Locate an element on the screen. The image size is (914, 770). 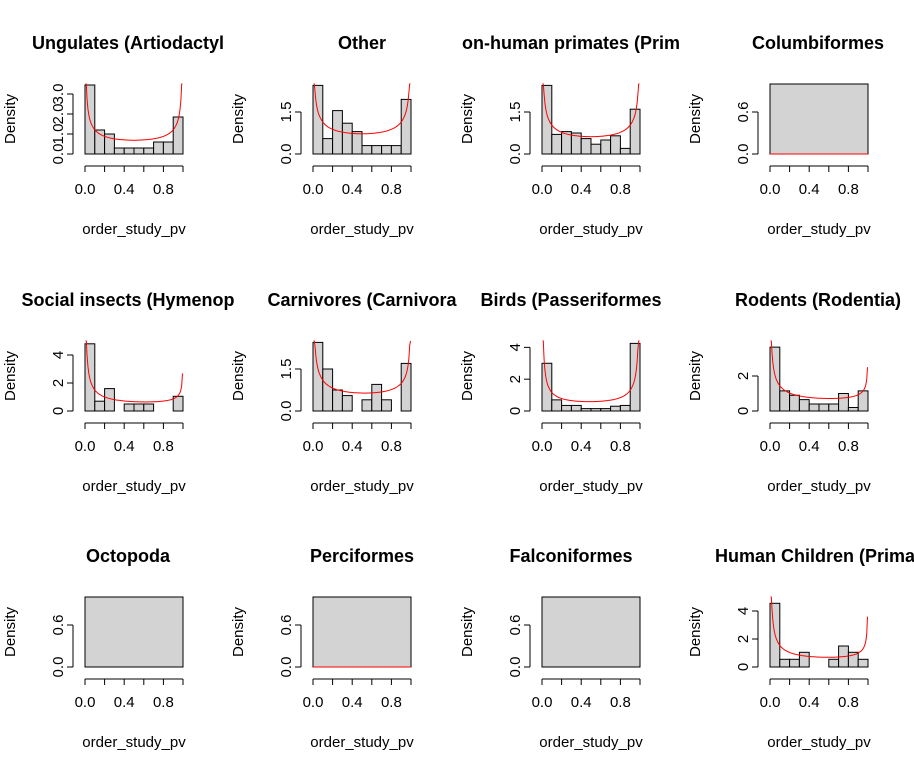
chart-7-density-curve is located at coordinates (591, 371).